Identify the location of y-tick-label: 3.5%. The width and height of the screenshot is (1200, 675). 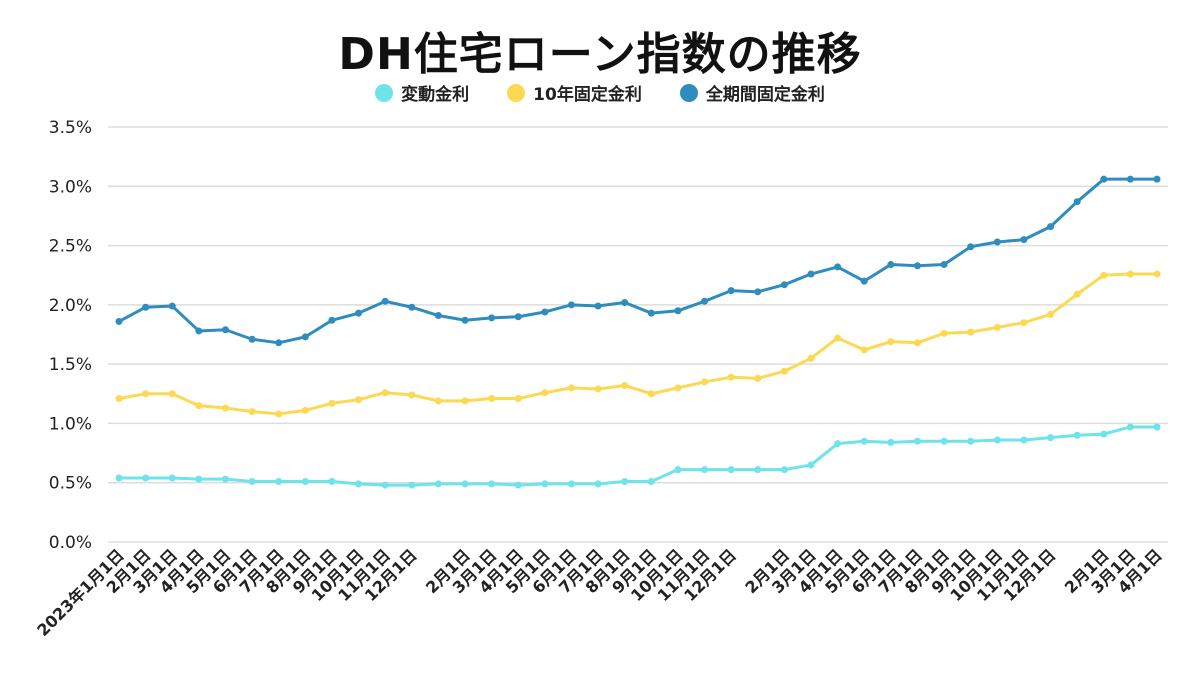
(70, 128).